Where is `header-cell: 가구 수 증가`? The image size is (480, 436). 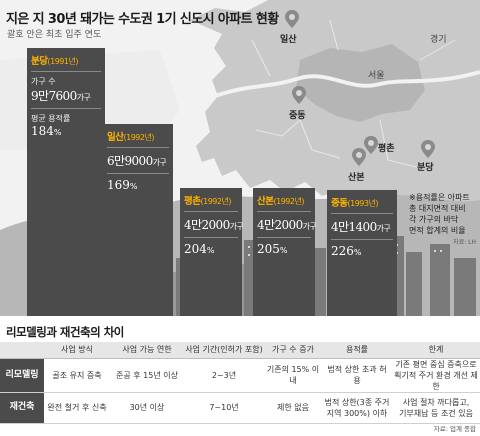
header-cell: 가구 수 증가 is located at coordinates (293, 350).